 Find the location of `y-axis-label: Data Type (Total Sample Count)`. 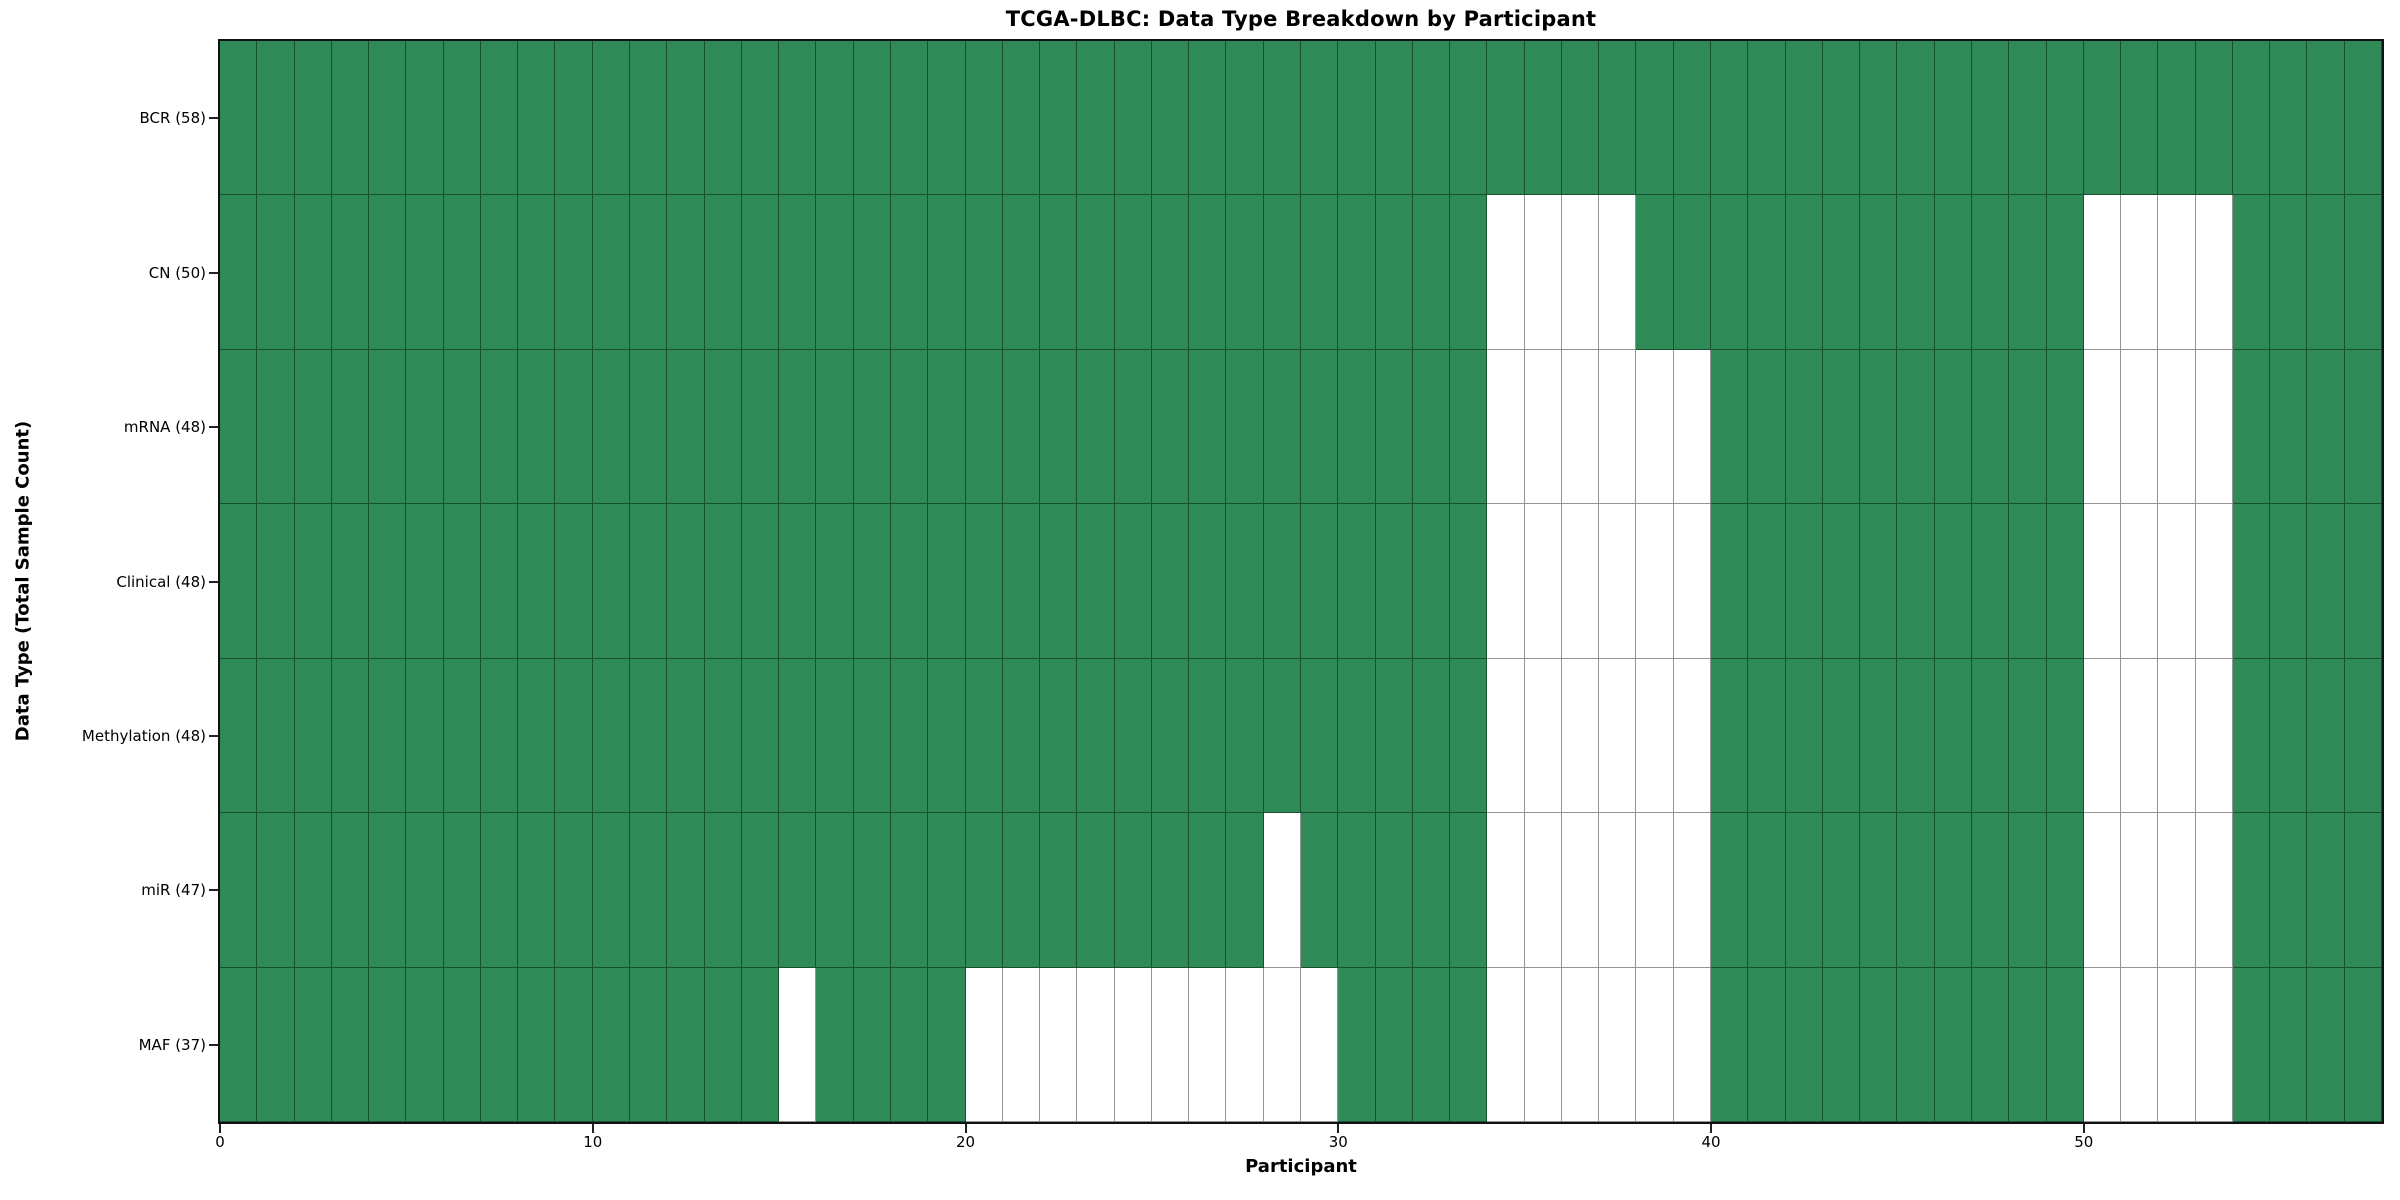

y-axis-label: Data Type (Total Sample Count) is located at coordinates (23, 581).